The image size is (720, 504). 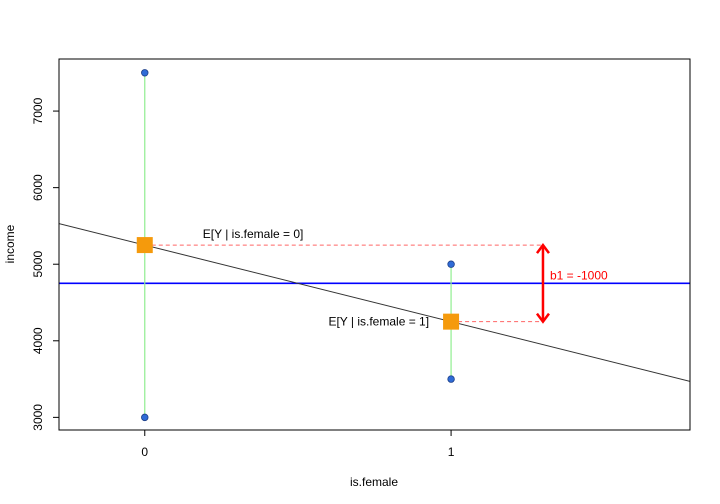 I want to click on y-tick-label: 5000, so click(x=38, y=264).